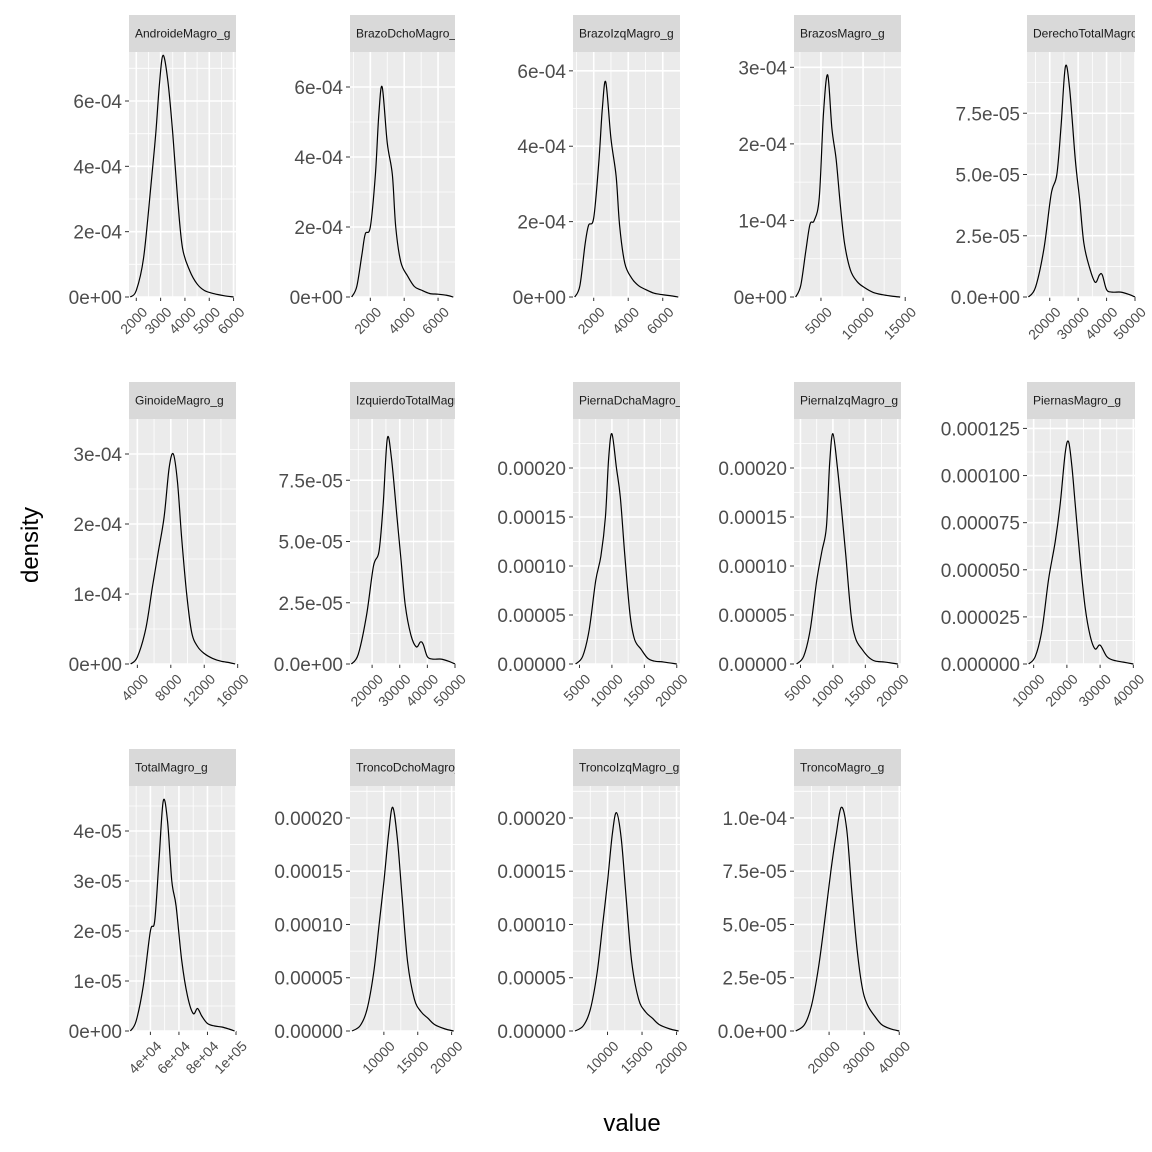 Image resolution: width=1152 pixels, height=1152 pixels. I want to click on y-tick-label: 0.000000, so click(980, 665).